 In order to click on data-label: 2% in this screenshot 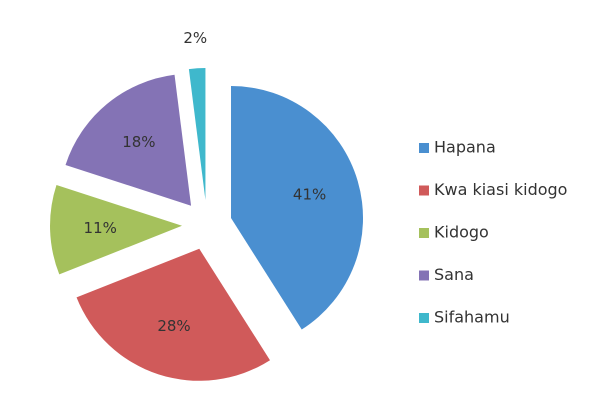, I will do `click(195, 38)`.